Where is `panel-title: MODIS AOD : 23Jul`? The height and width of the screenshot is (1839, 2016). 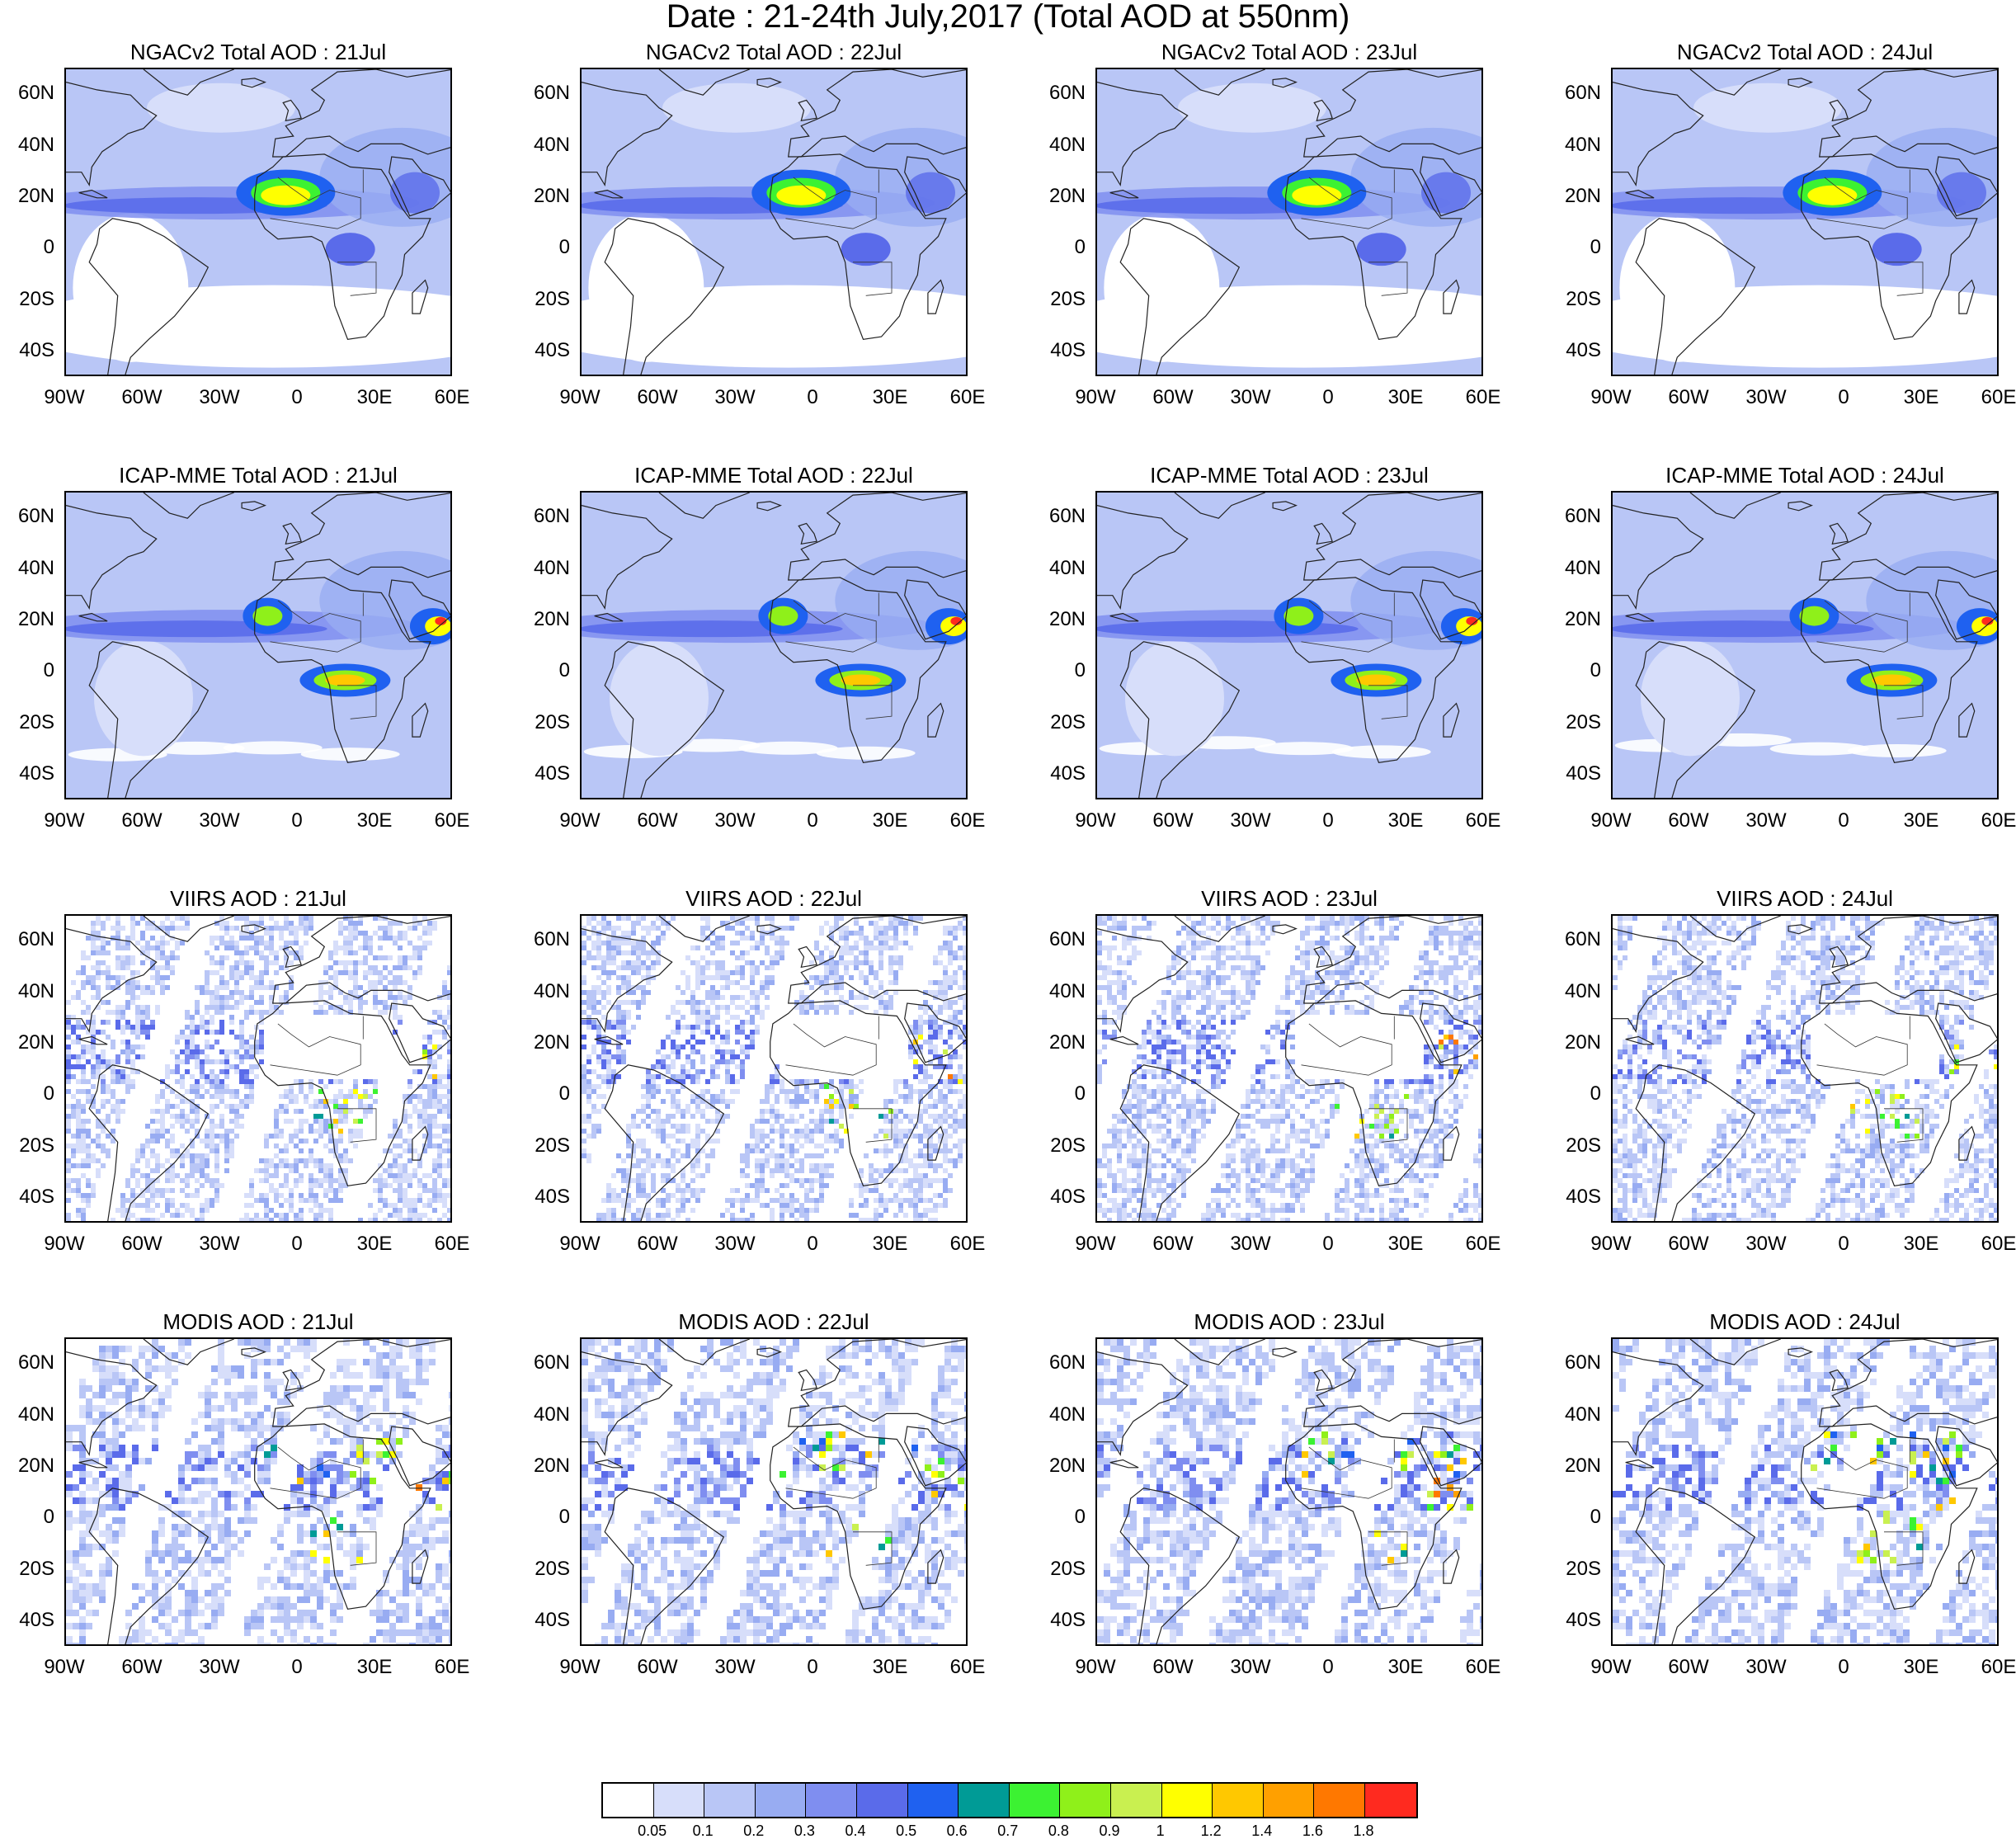 panel-title: MODIS AOD : 23Jul is located at coordinates (1289, 1321).